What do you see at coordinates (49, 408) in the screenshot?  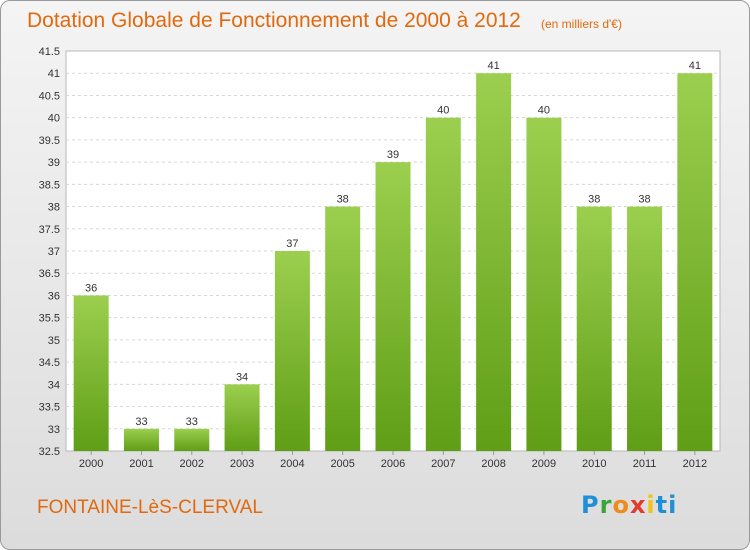 I see `y-tick-label: 33.5` at bounding box center [49, 408].